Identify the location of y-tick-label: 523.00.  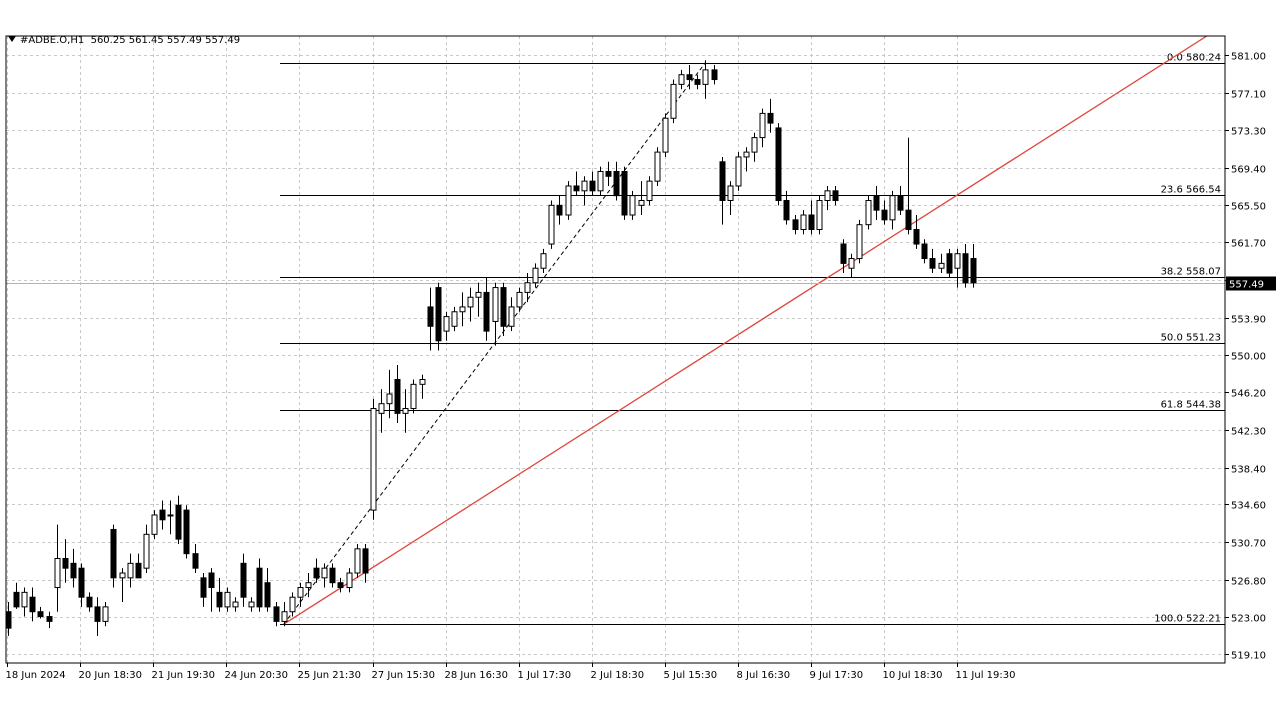
(1248, 619).